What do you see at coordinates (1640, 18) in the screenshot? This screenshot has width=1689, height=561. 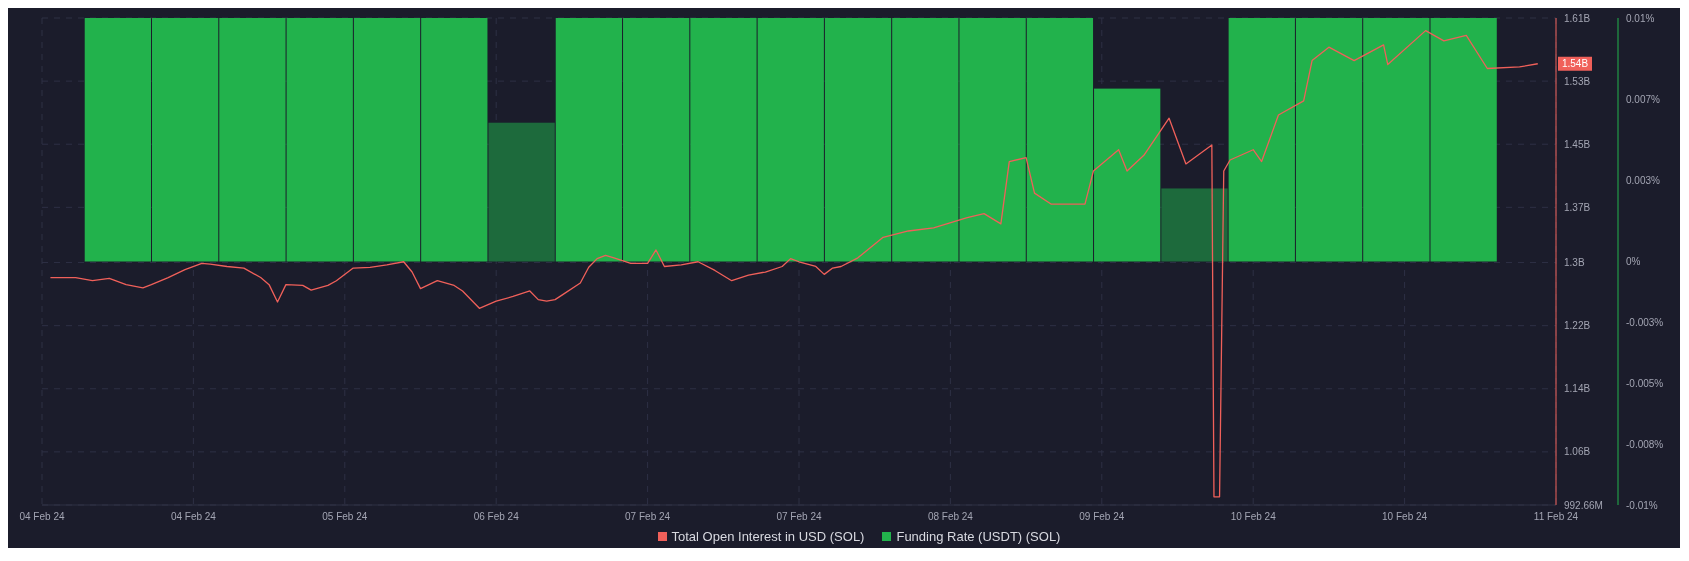 I see `y2-tick-label: 0.01%` at bounding box center [1640, 18].